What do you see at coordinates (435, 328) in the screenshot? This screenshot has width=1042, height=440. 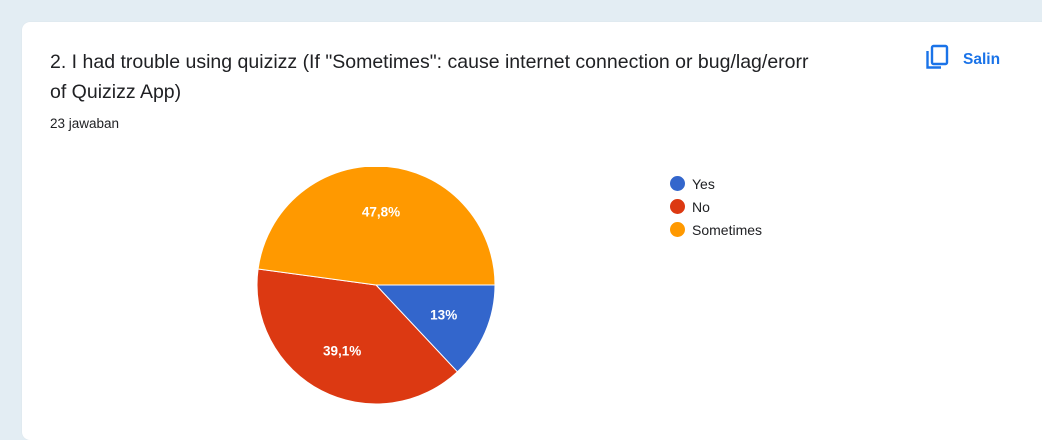 I see `pie-slice-yes` at bounding box center [435, 328].